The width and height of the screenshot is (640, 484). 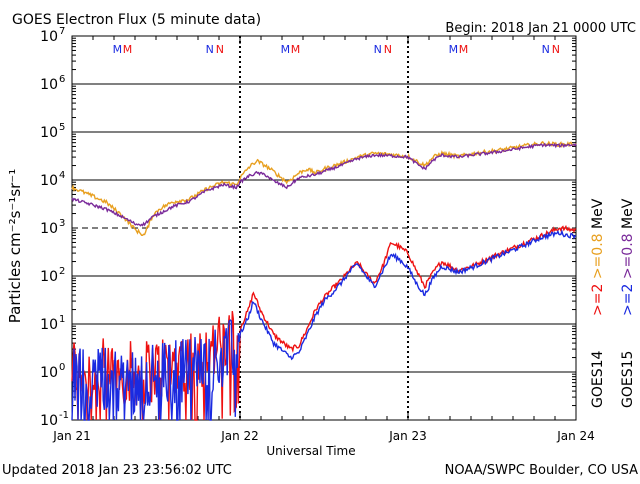 I want to click on x-tick-label: Jan 23, so click(x=407, y=436).